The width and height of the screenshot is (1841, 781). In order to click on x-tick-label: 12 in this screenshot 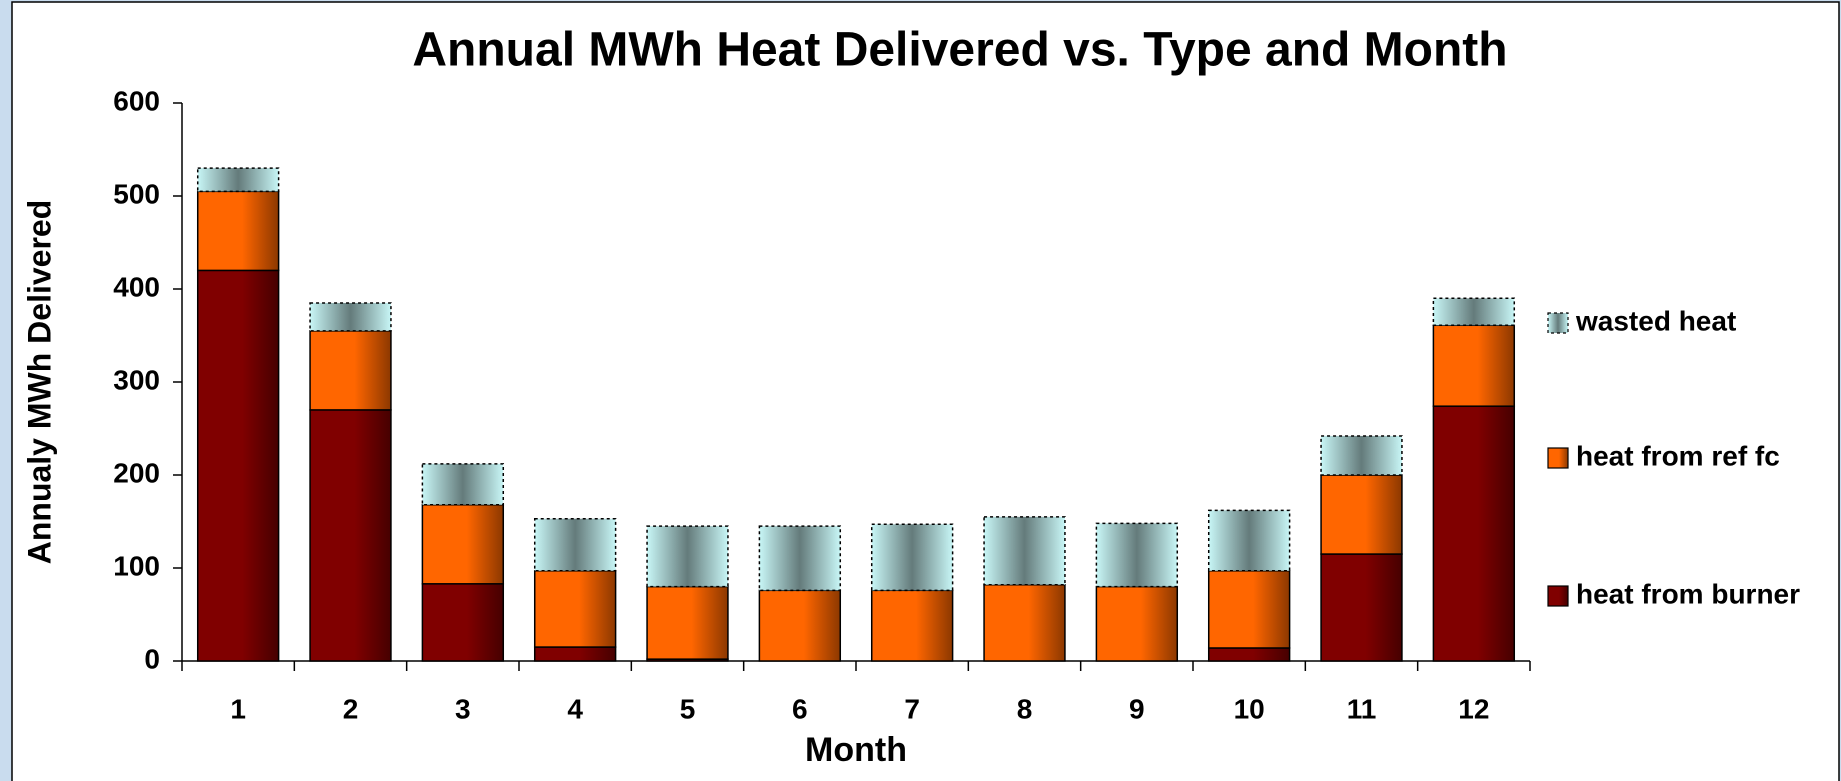, I will do `click(1473, 708)`.